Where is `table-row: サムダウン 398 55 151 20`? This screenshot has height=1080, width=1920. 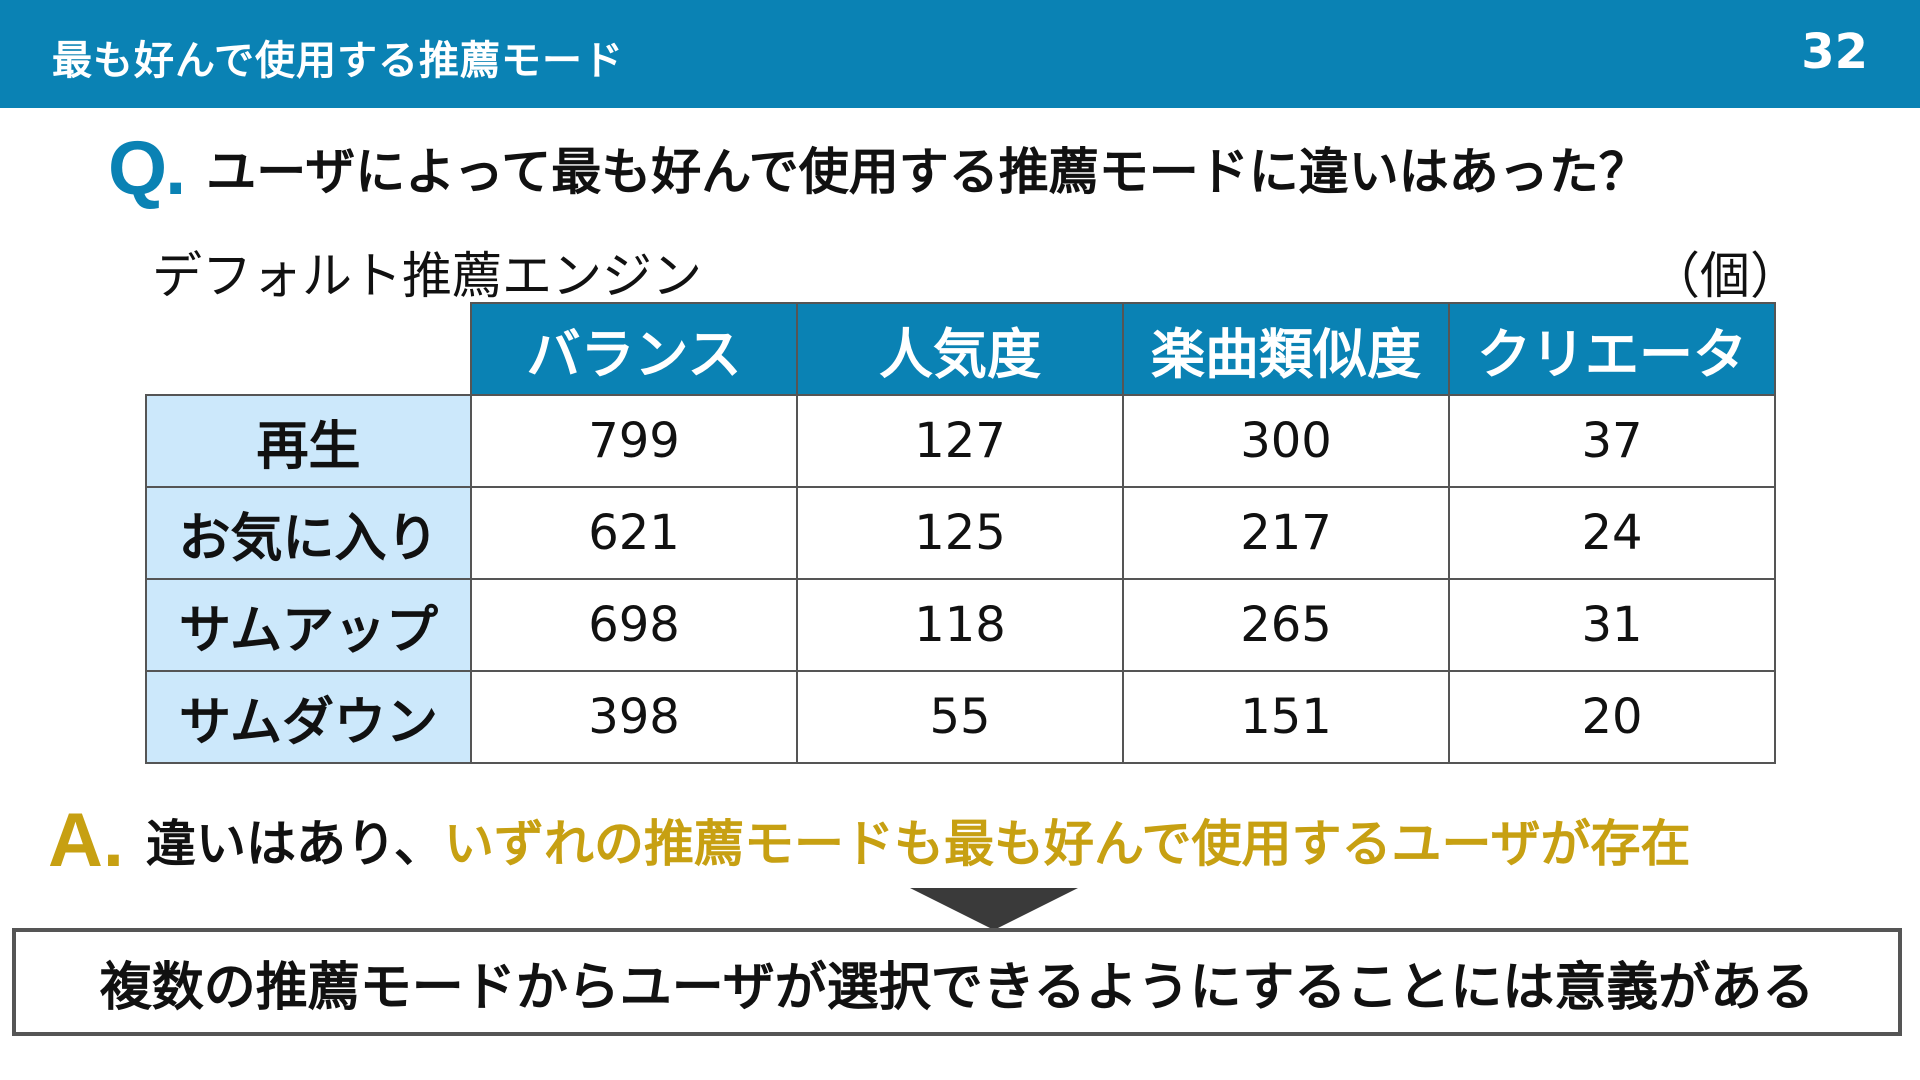
table-row: サムダウン 398 55 151 20 is located at coordinates (960, 717).